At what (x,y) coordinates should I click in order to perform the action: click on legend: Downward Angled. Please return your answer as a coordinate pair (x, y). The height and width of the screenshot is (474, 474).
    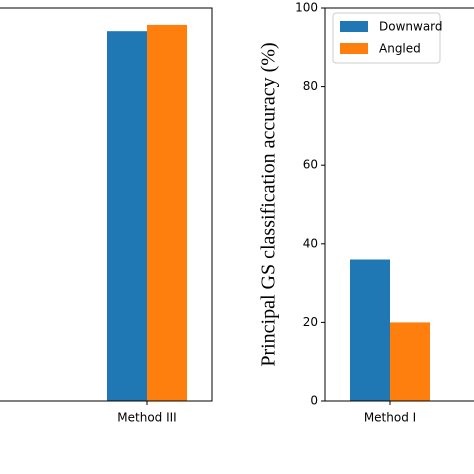
    Looking at the image, I should click on (387, 38).